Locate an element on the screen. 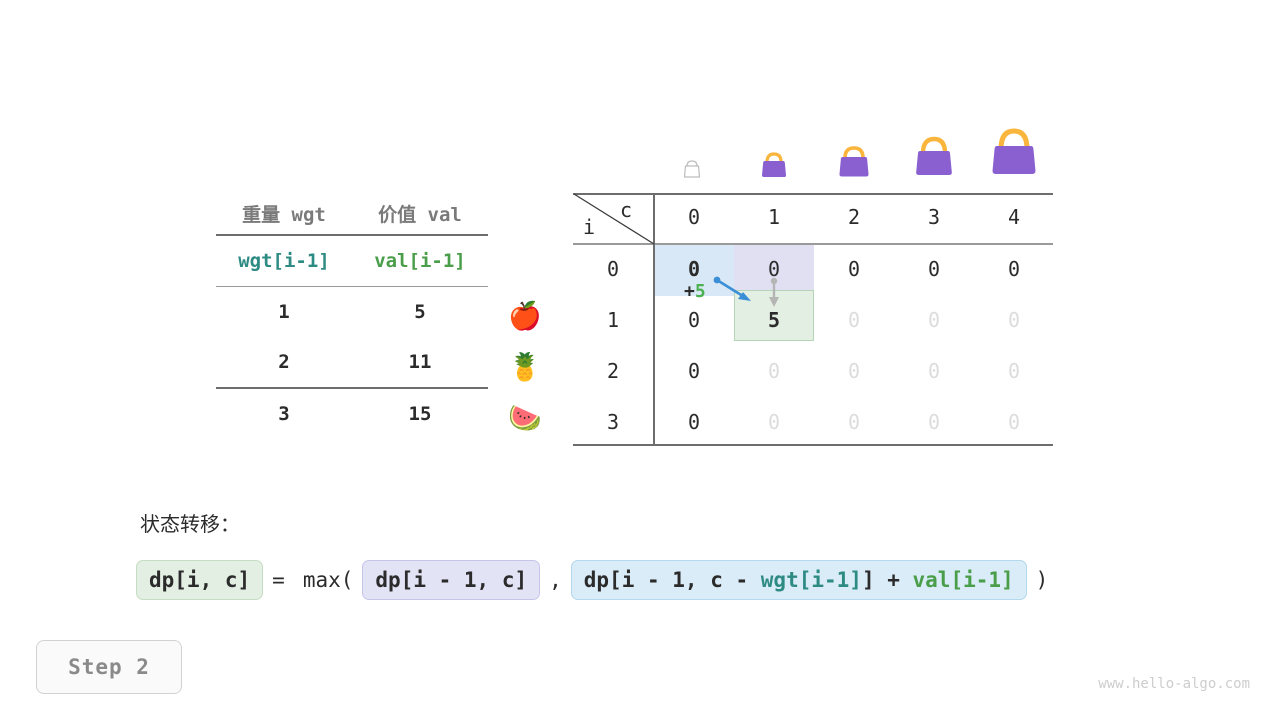  apple-emoji: 🍎 is located at coordinates (525, 316).